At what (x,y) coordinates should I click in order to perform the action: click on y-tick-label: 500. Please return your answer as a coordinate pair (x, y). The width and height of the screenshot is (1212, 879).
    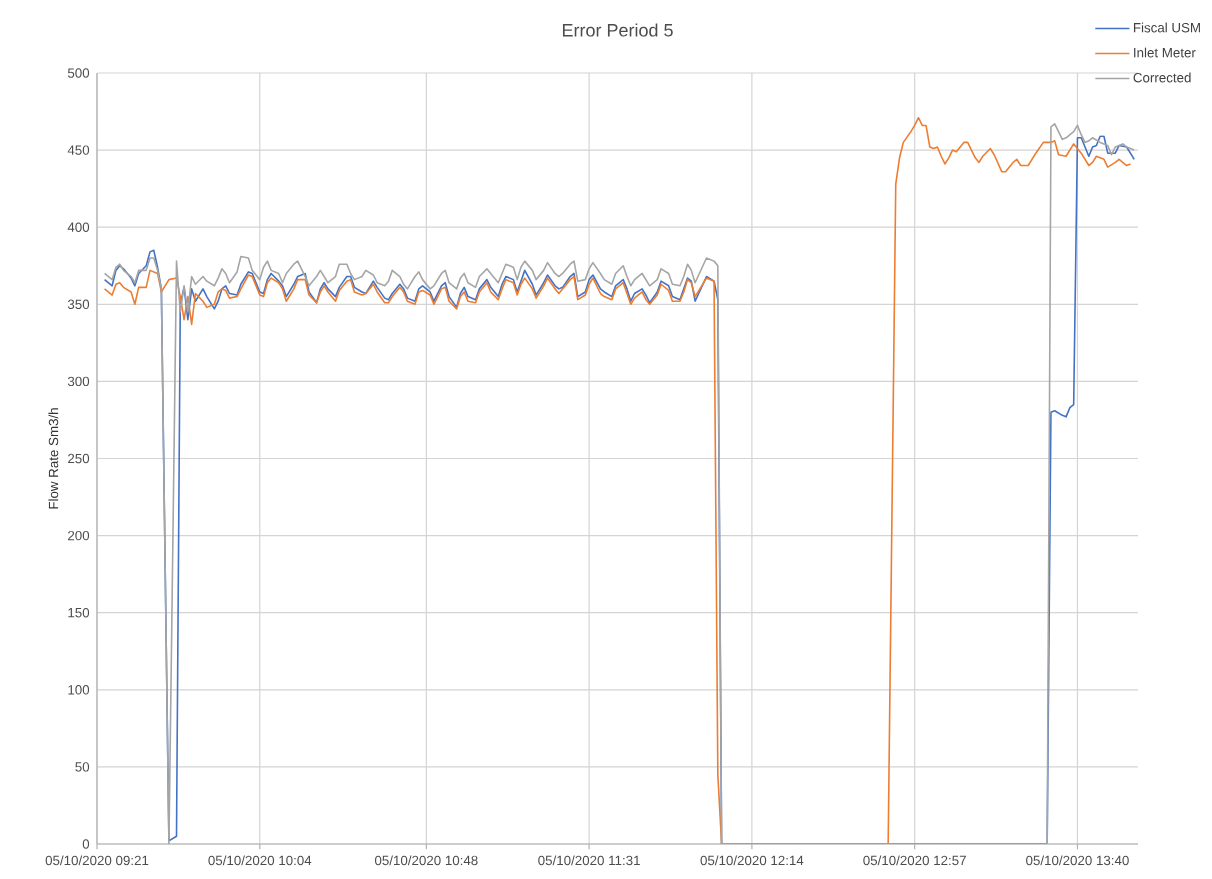
    Looking at the image, I should click on (78, 73).